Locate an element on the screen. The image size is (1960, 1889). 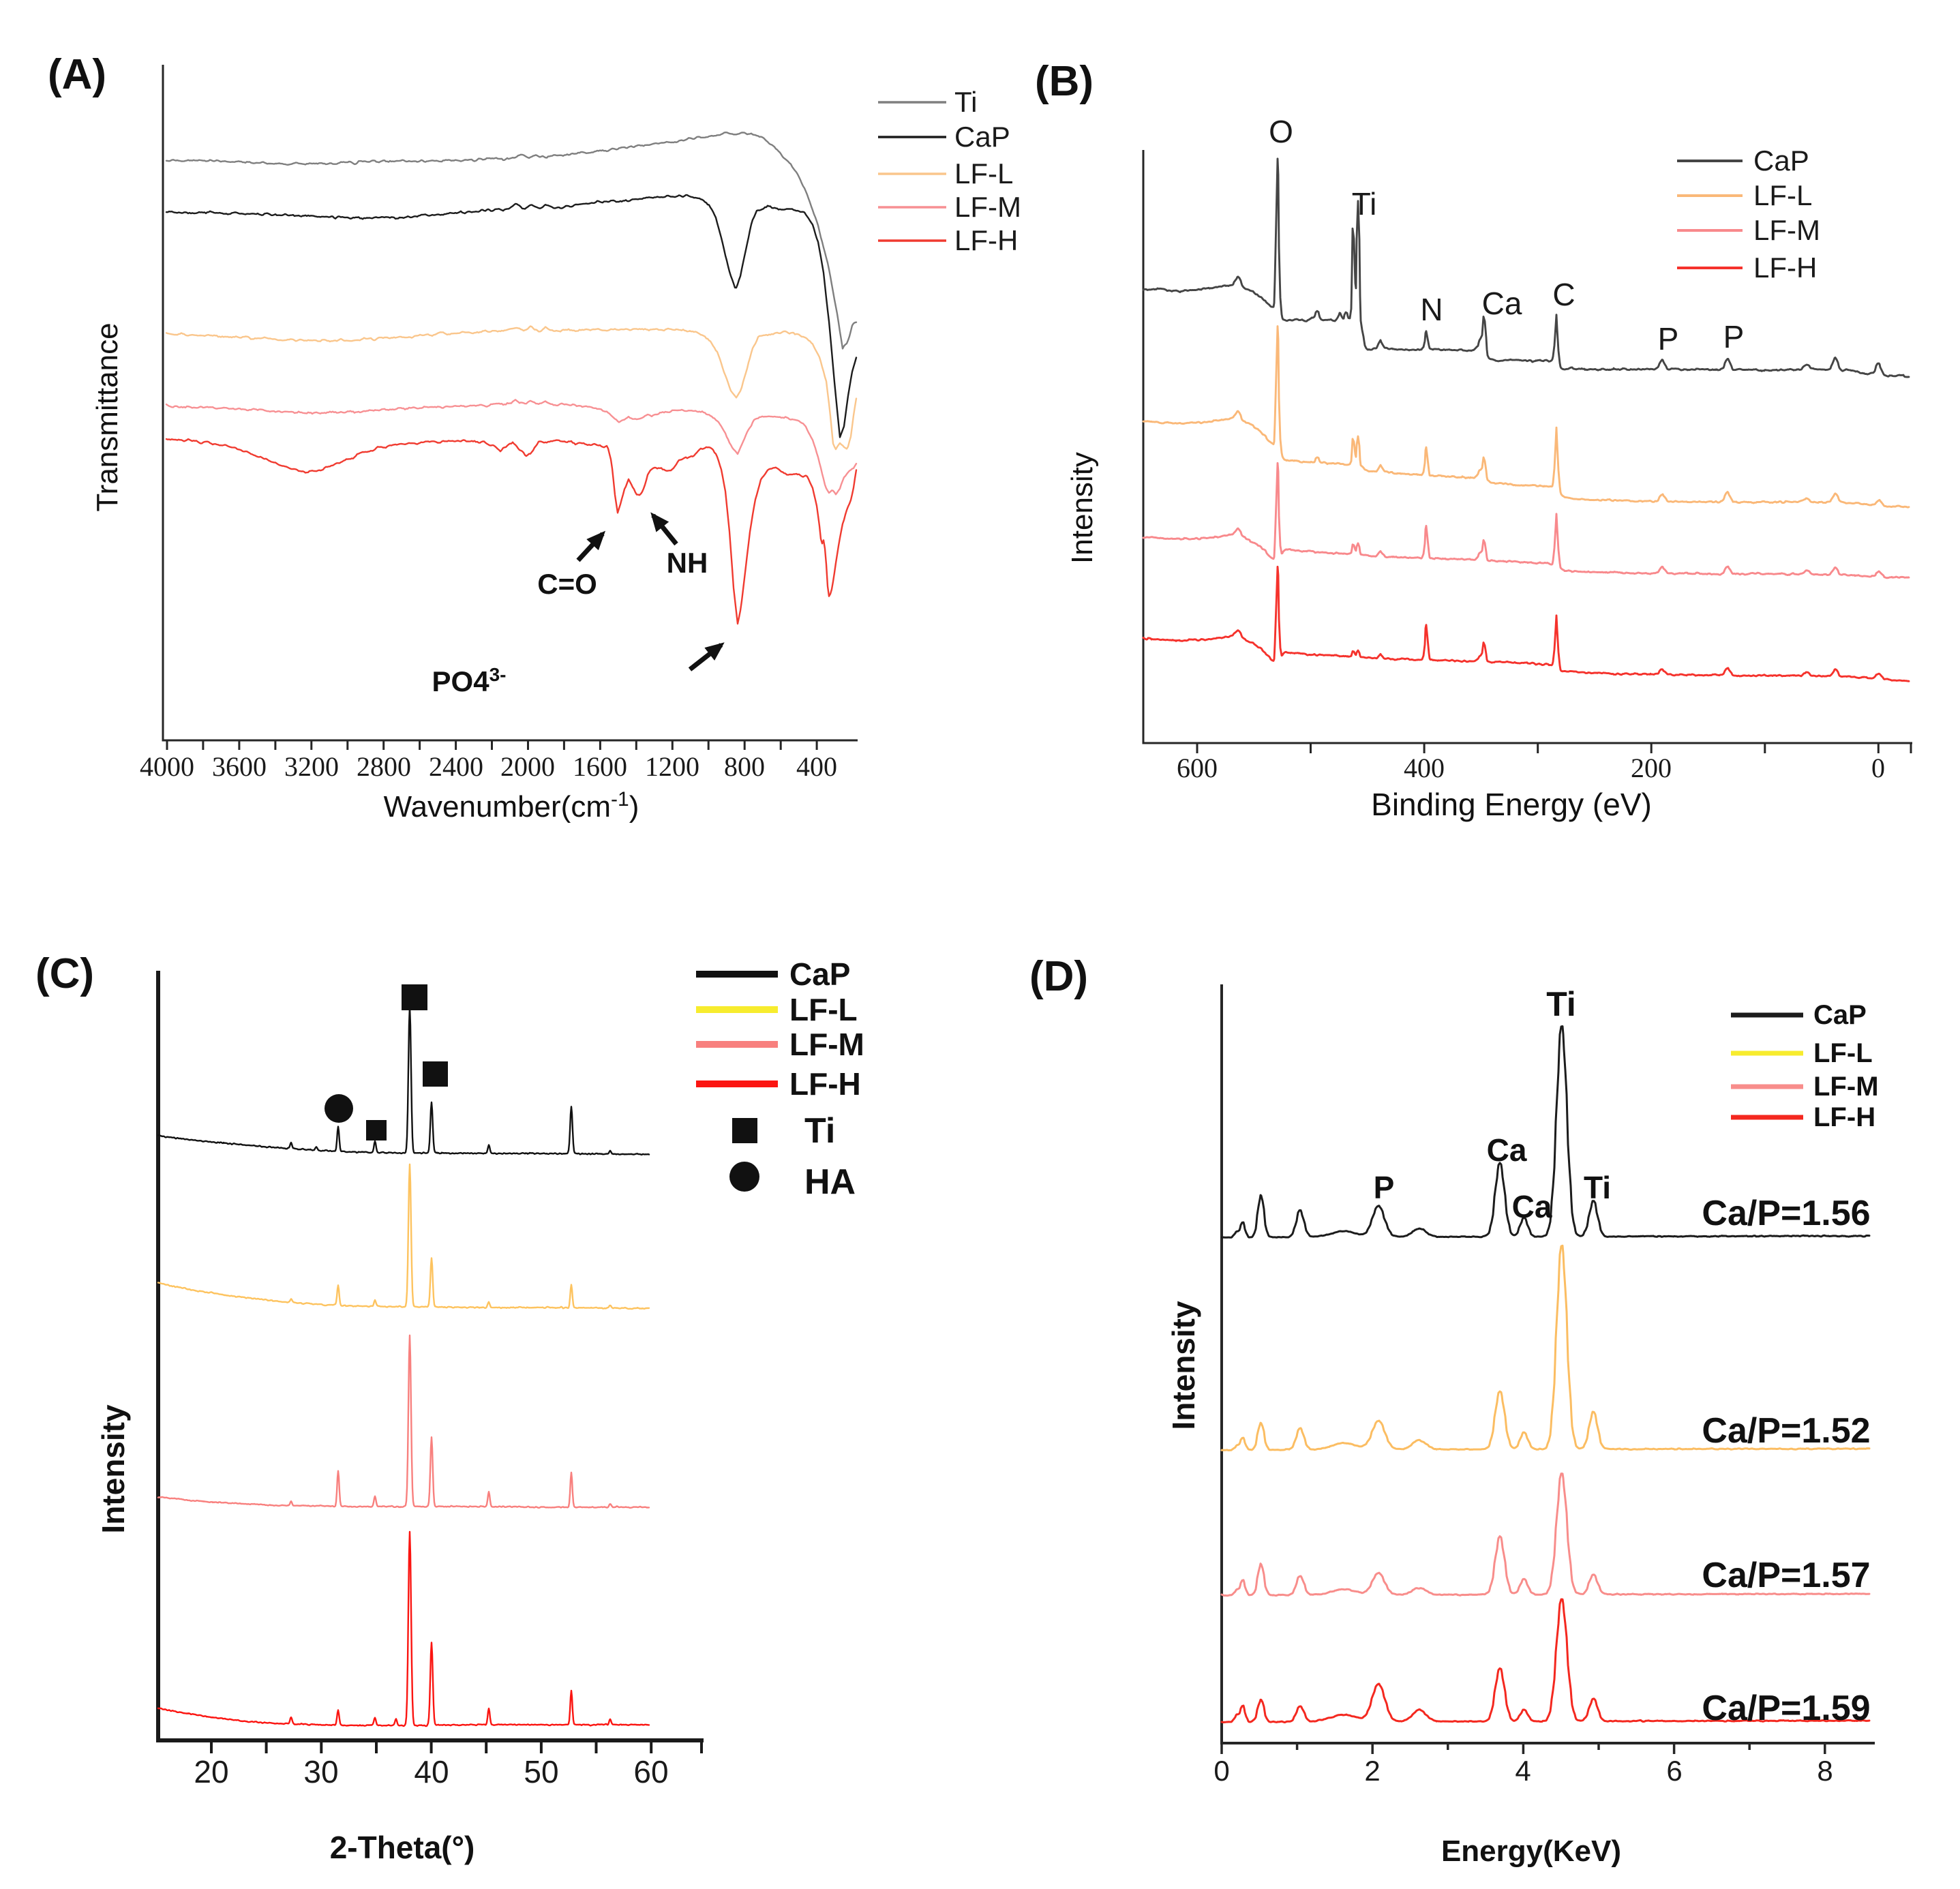
svg-text: Binding Energy (eV) is located at coordinates (1512, 804).